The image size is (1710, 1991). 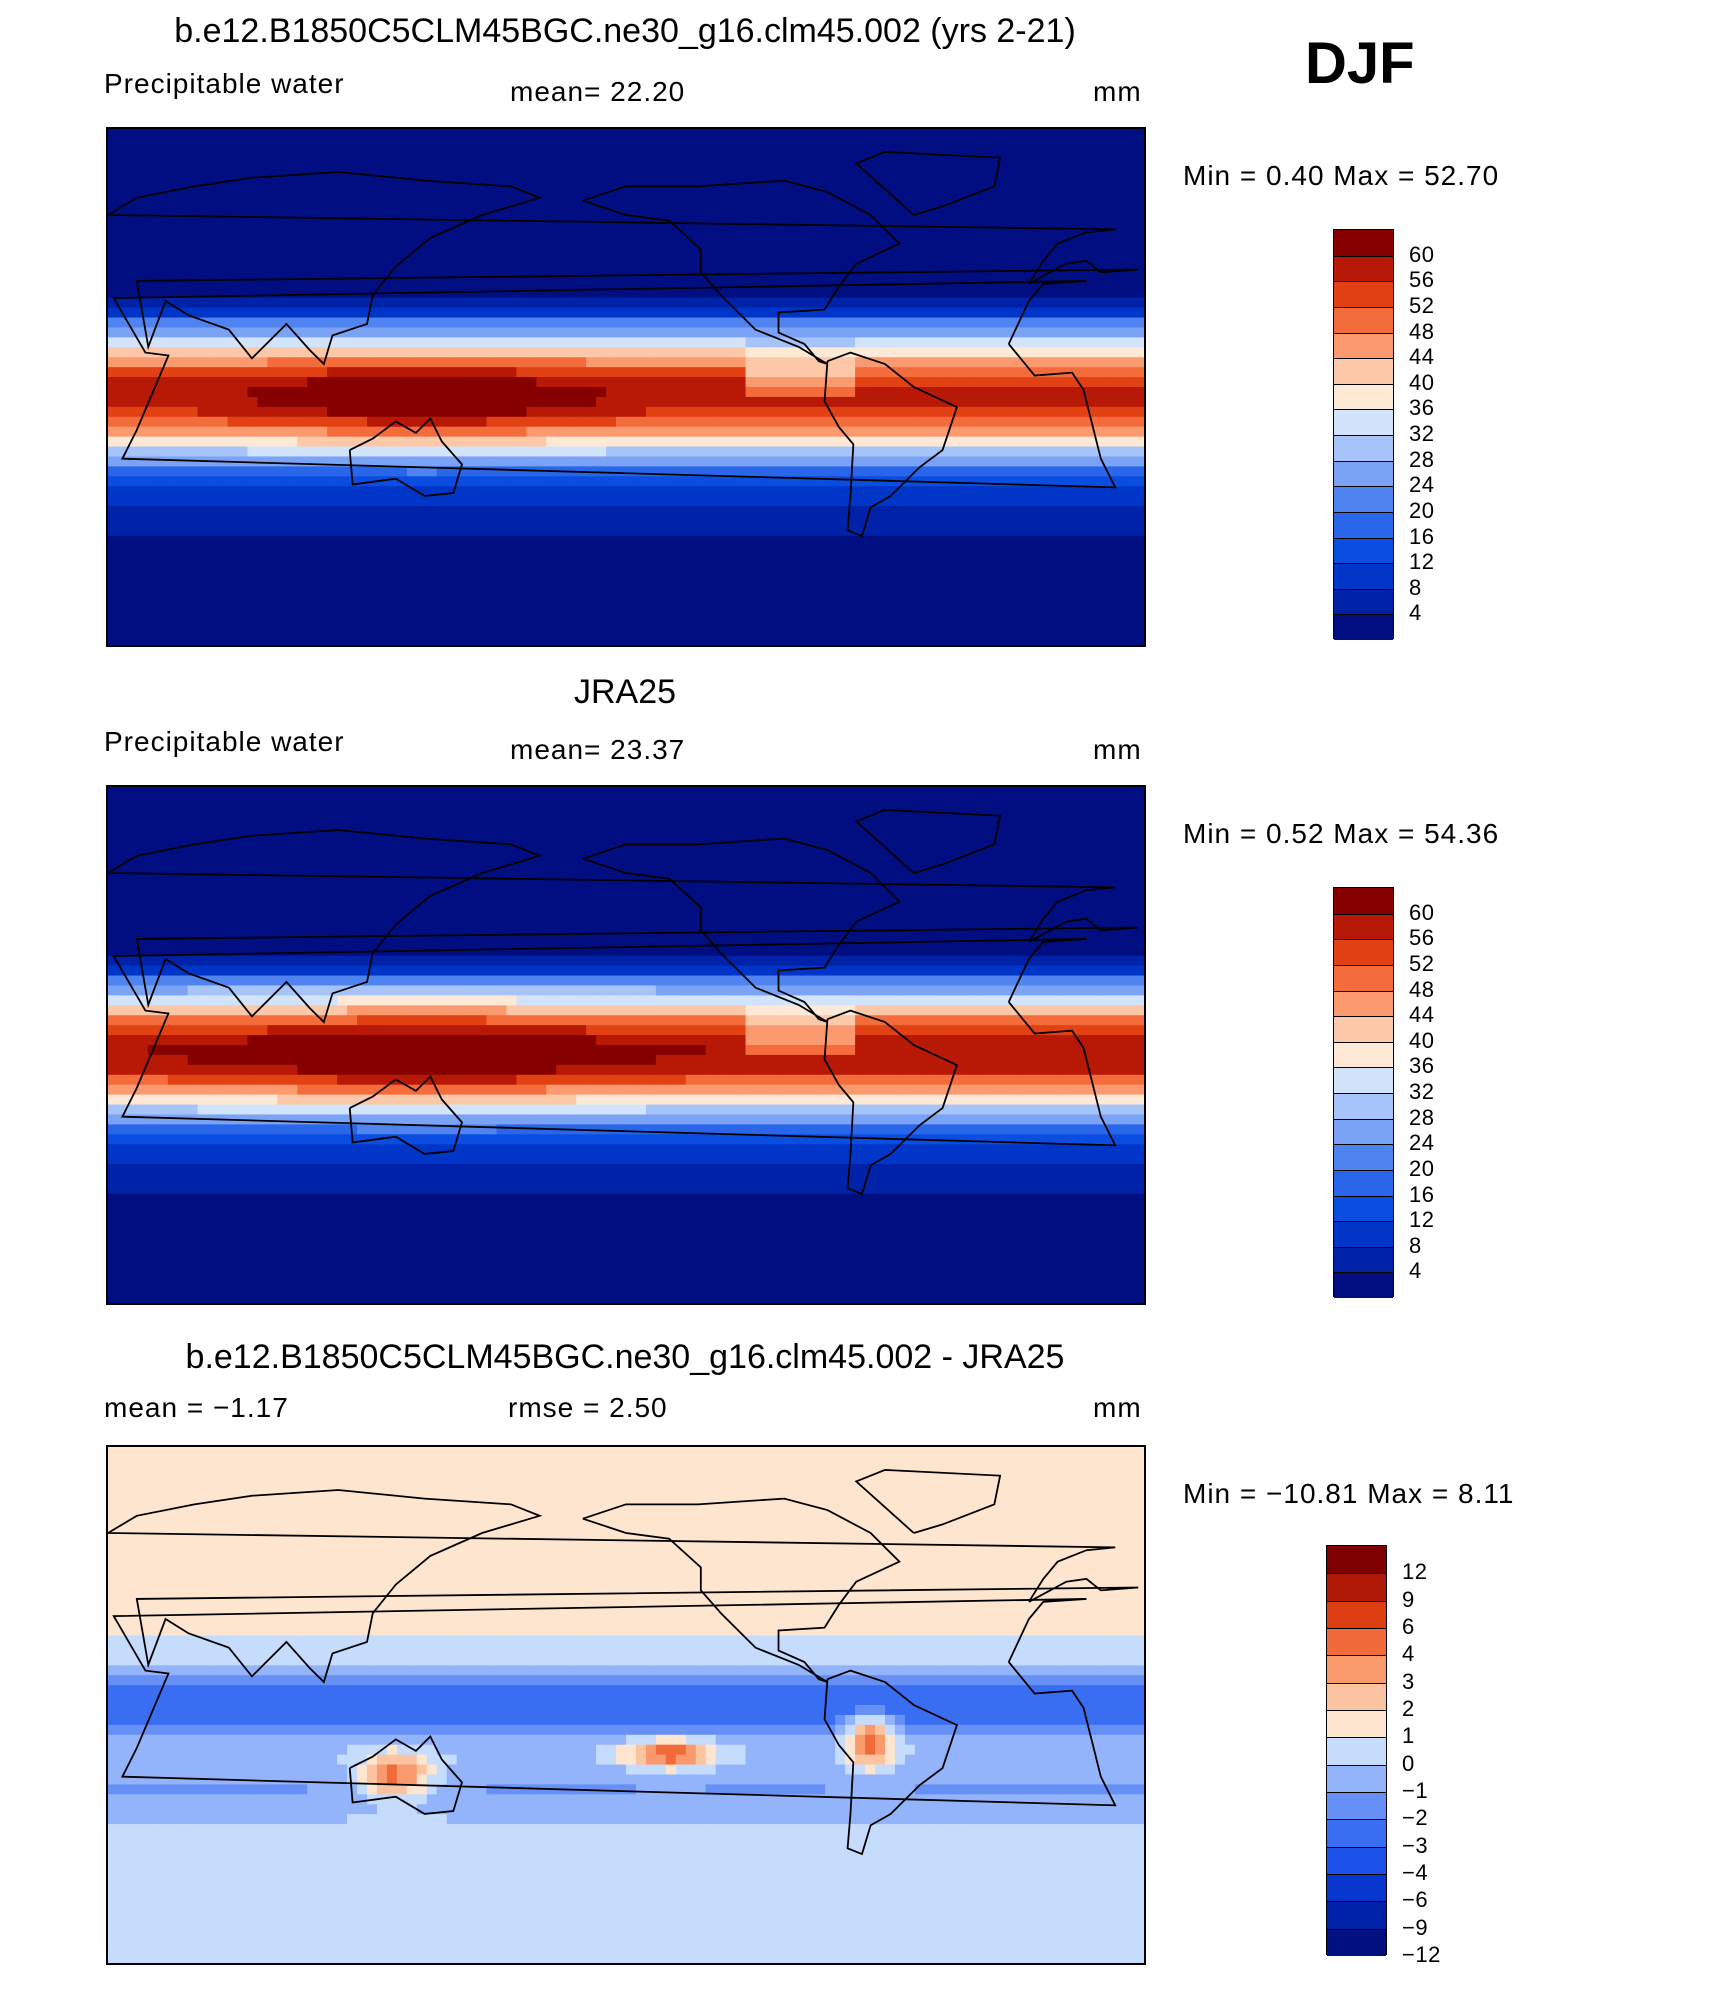 What do you see at coordinates (588, 1407) in the screenshot?
I see `panel3-rmse-label: rmse = 2.50` at bounding box center [588, 1407].